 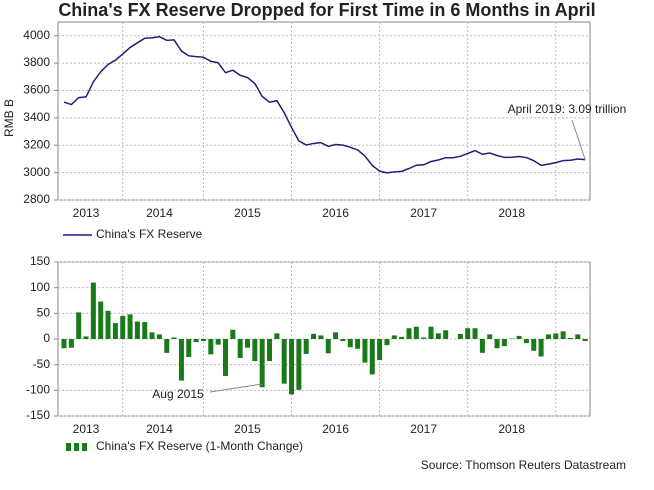 What do you see at coordinates (42, 364) in the screenshot?
I see `y-tick-label: -50` at bounding box center [42, 364].